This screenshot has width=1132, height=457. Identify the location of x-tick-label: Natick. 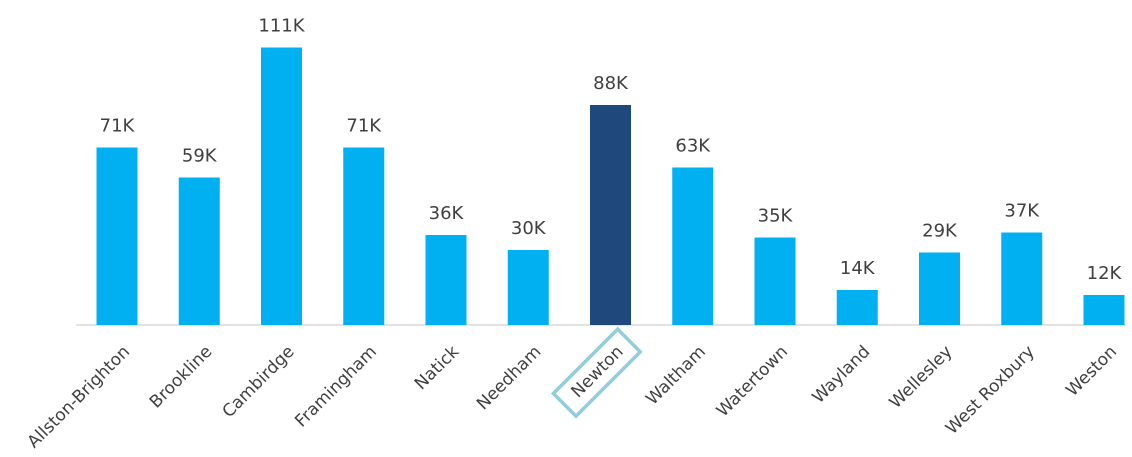
(437, 368).